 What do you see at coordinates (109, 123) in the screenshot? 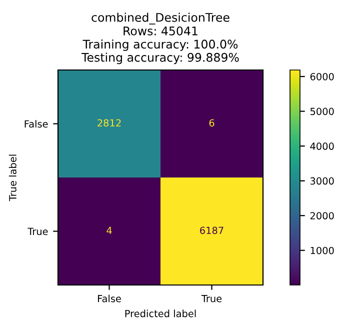
I see `data-label: 2812` at bounding box center [109, 123].